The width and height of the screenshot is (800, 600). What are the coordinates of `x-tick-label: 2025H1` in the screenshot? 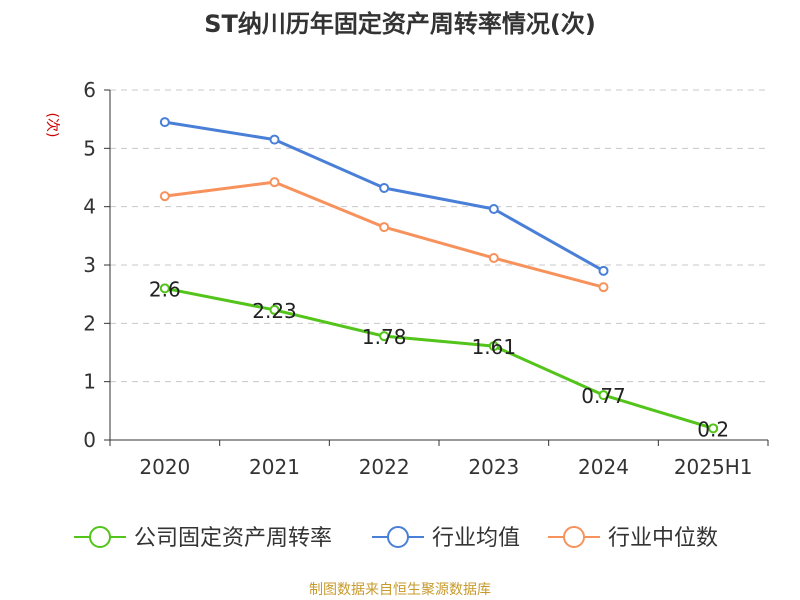 It's located at (713, 467).